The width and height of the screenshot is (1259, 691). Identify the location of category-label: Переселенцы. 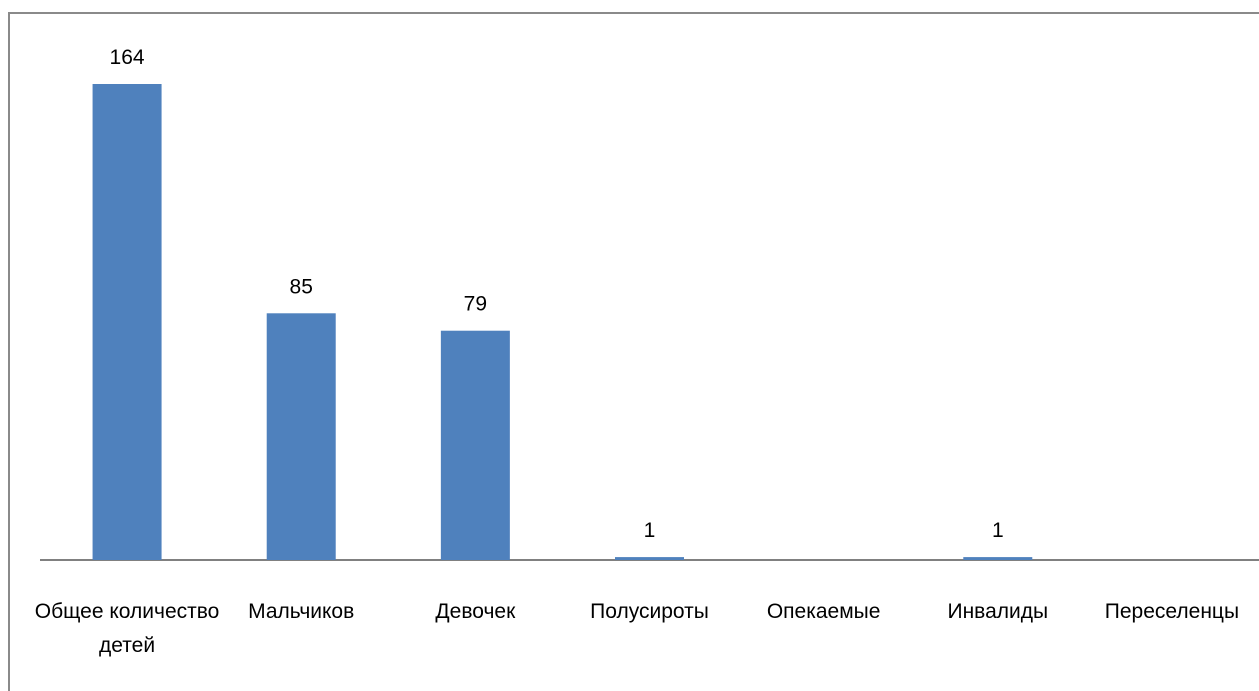
(1172, 611).